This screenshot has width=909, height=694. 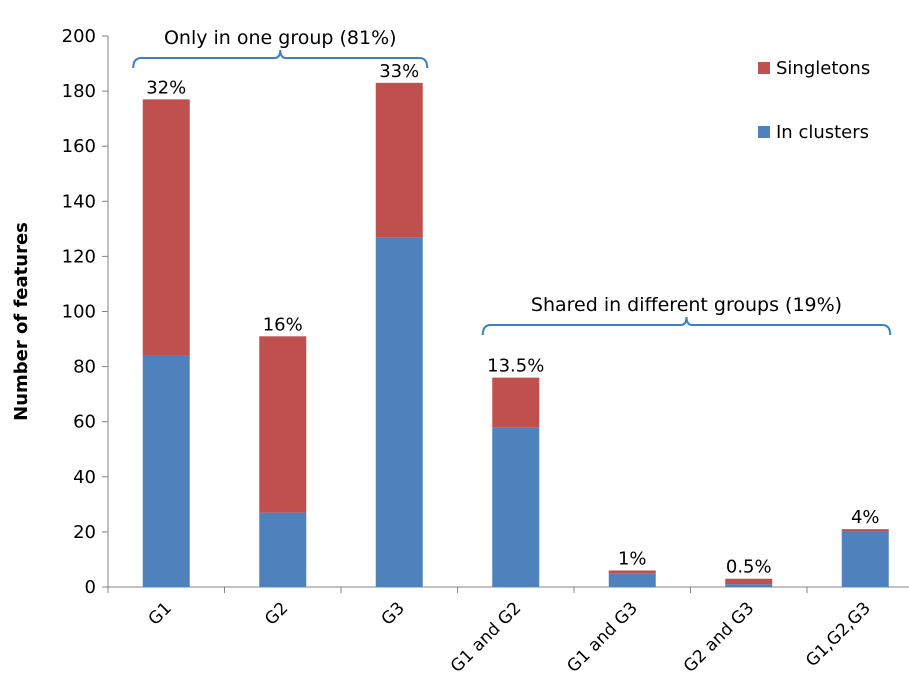 I want to click on shared-in-different-groups-bracket, so click(x=686, y=326).